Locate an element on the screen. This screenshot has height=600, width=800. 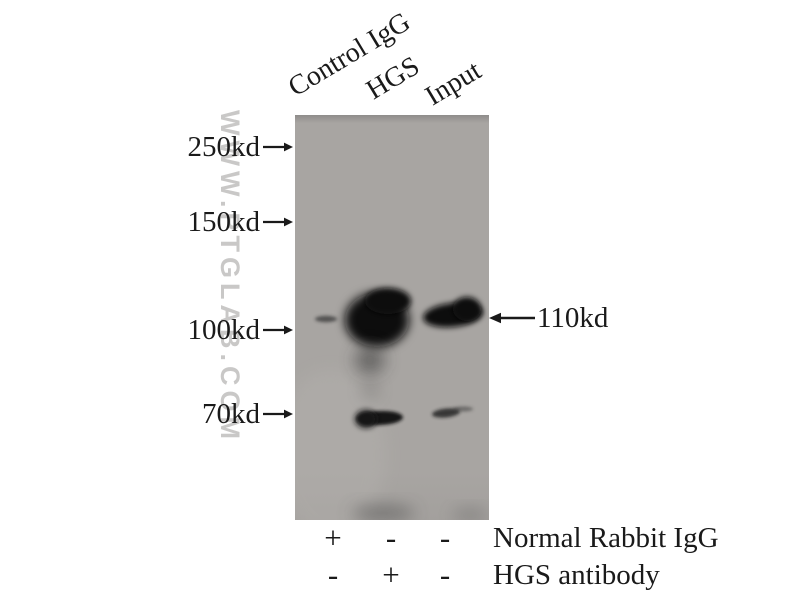
band-input-70kd-tail is located at coordinates (463, 409).